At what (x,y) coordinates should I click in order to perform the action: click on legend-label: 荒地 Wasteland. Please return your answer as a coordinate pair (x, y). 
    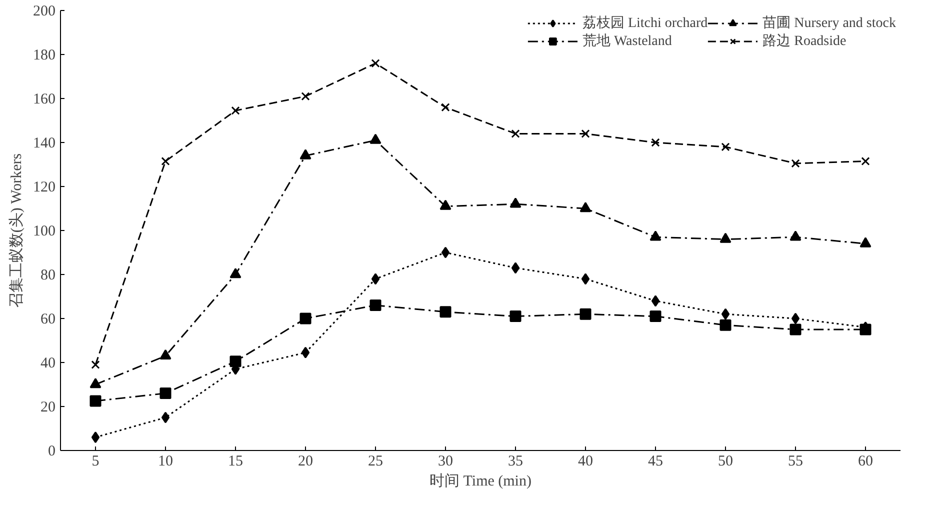
    Looking at the image, I should click on (627, 41).